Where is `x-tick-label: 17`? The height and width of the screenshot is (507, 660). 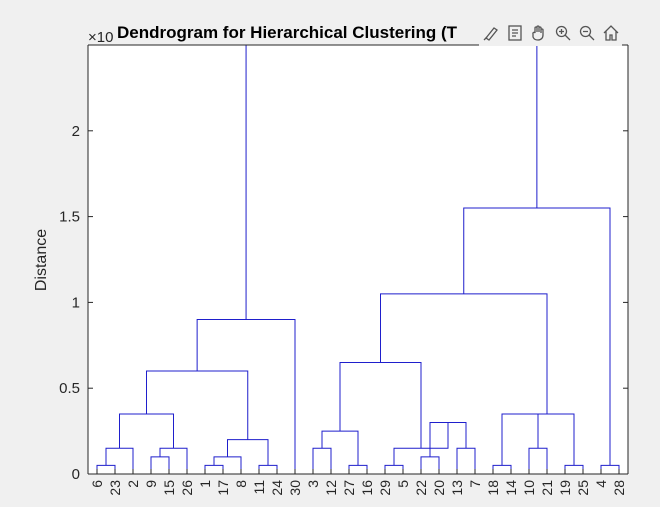 x-tick-label: 17 is located at coordinates (223, 488).